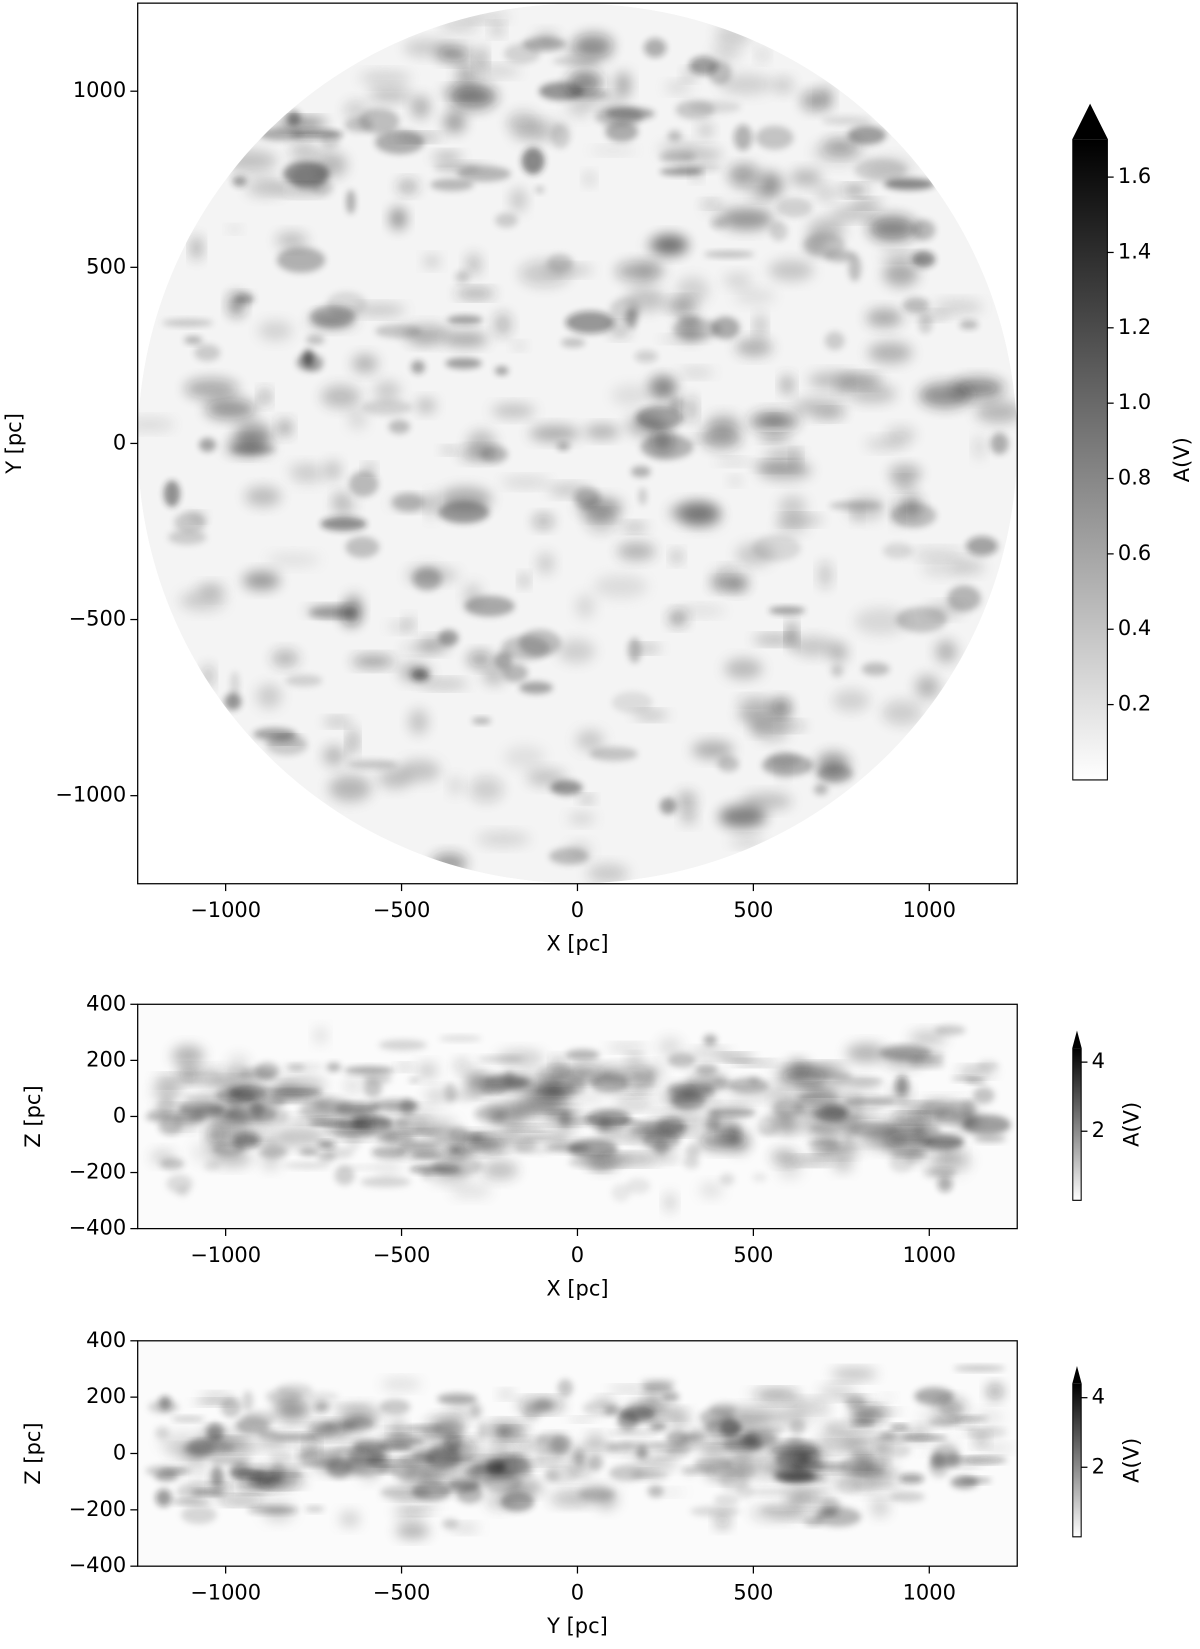 This screenshot has width=1200, height=1649. I want to click on y-tick-label: 0, so click(119, 1452).